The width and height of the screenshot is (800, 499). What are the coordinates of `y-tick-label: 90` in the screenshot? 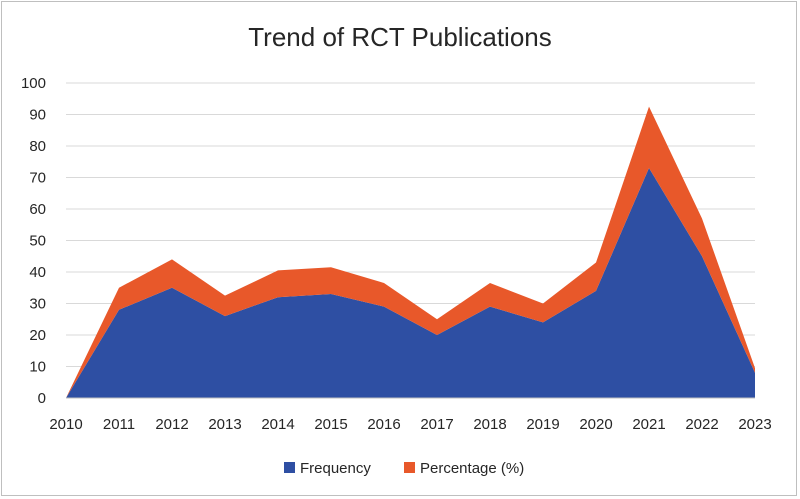 It's located at (37, 115).